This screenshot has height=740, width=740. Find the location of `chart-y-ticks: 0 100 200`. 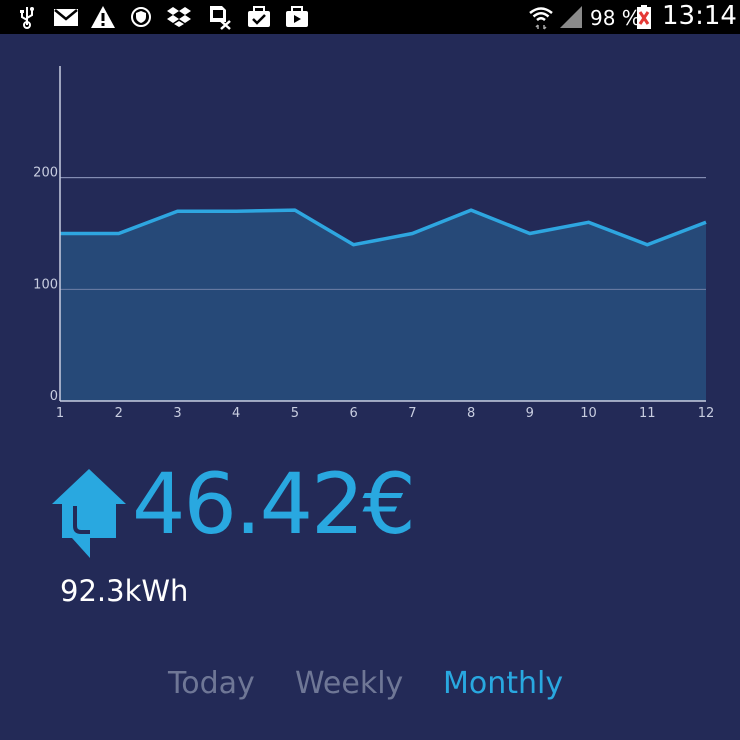

chart-y-ticks: 0 100 200 is located at coordinates (45, 285).